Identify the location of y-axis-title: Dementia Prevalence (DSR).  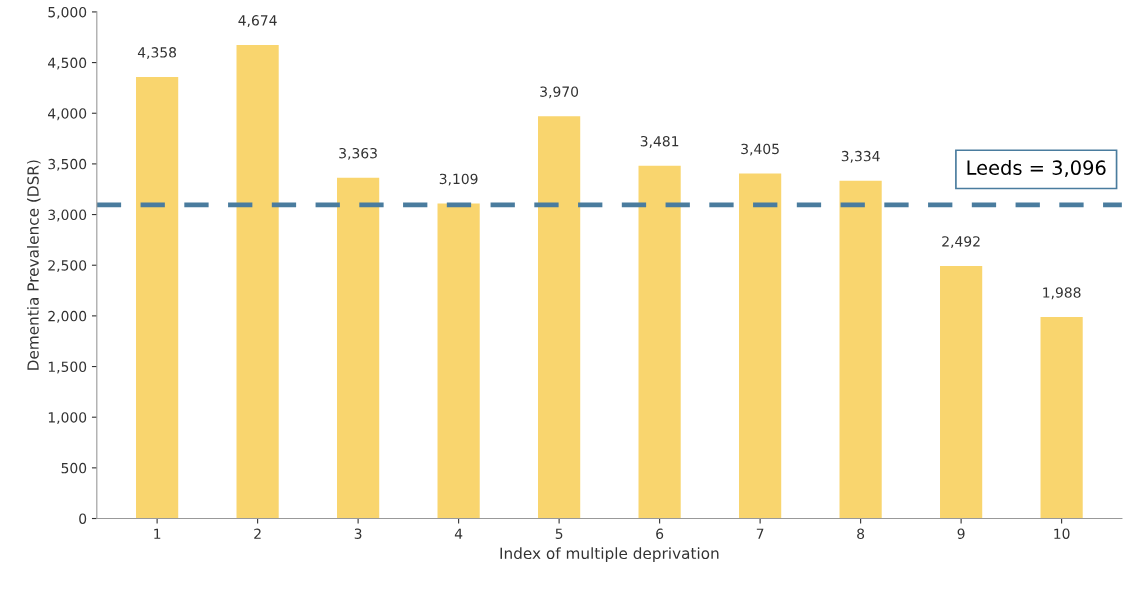
(33, 265).